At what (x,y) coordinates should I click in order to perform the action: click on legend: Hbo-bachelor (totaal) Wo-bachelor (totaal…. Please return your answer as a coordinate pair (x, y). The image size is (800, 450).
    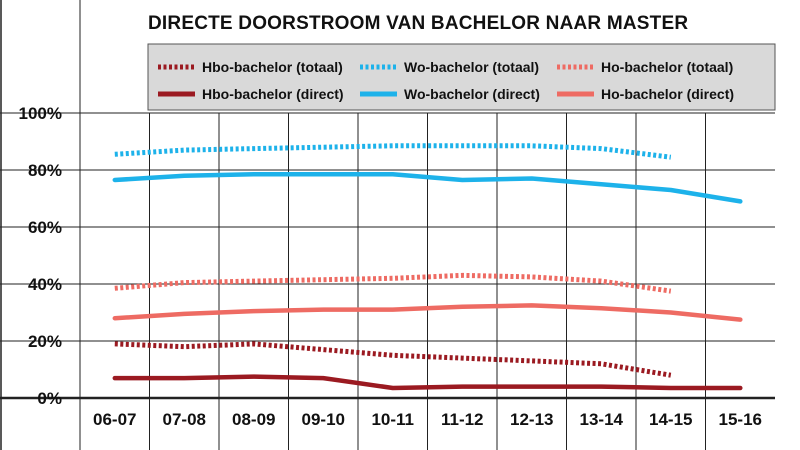
    Looking at the image, I should click on (461, 77).